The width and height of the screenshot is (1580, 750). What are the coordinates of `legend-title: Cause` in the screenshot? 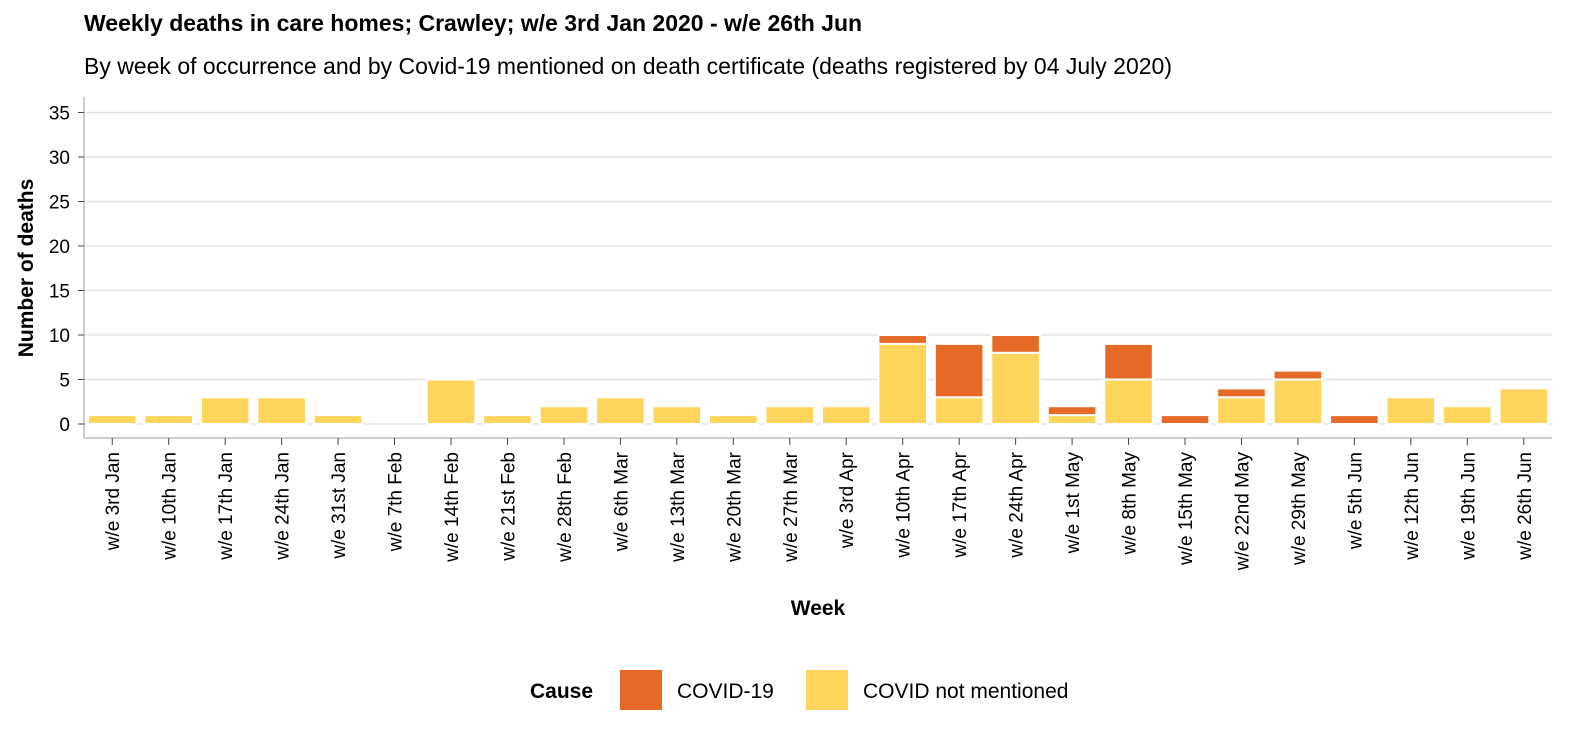 It's located at (561, 691).